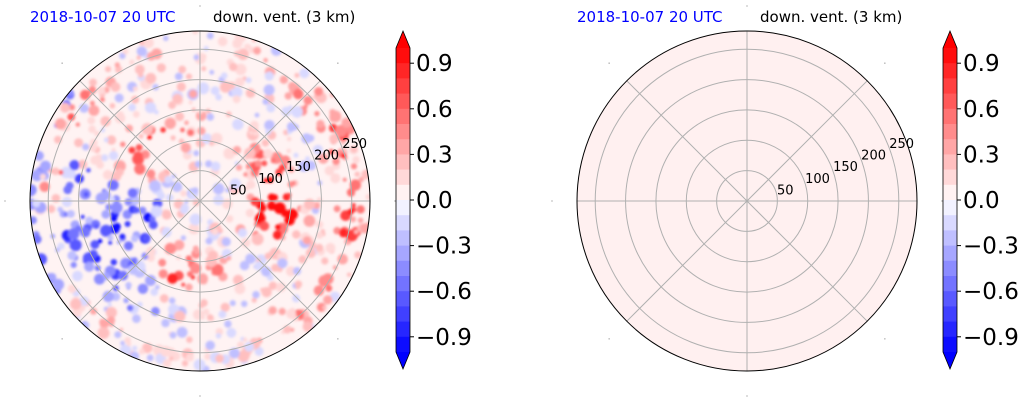 The width and height of the screenshot is (1036, 401). Describe the element at coordinates (434, 201) in the screenshot. I see `colorbar-tick-label: 0.0` at that location.